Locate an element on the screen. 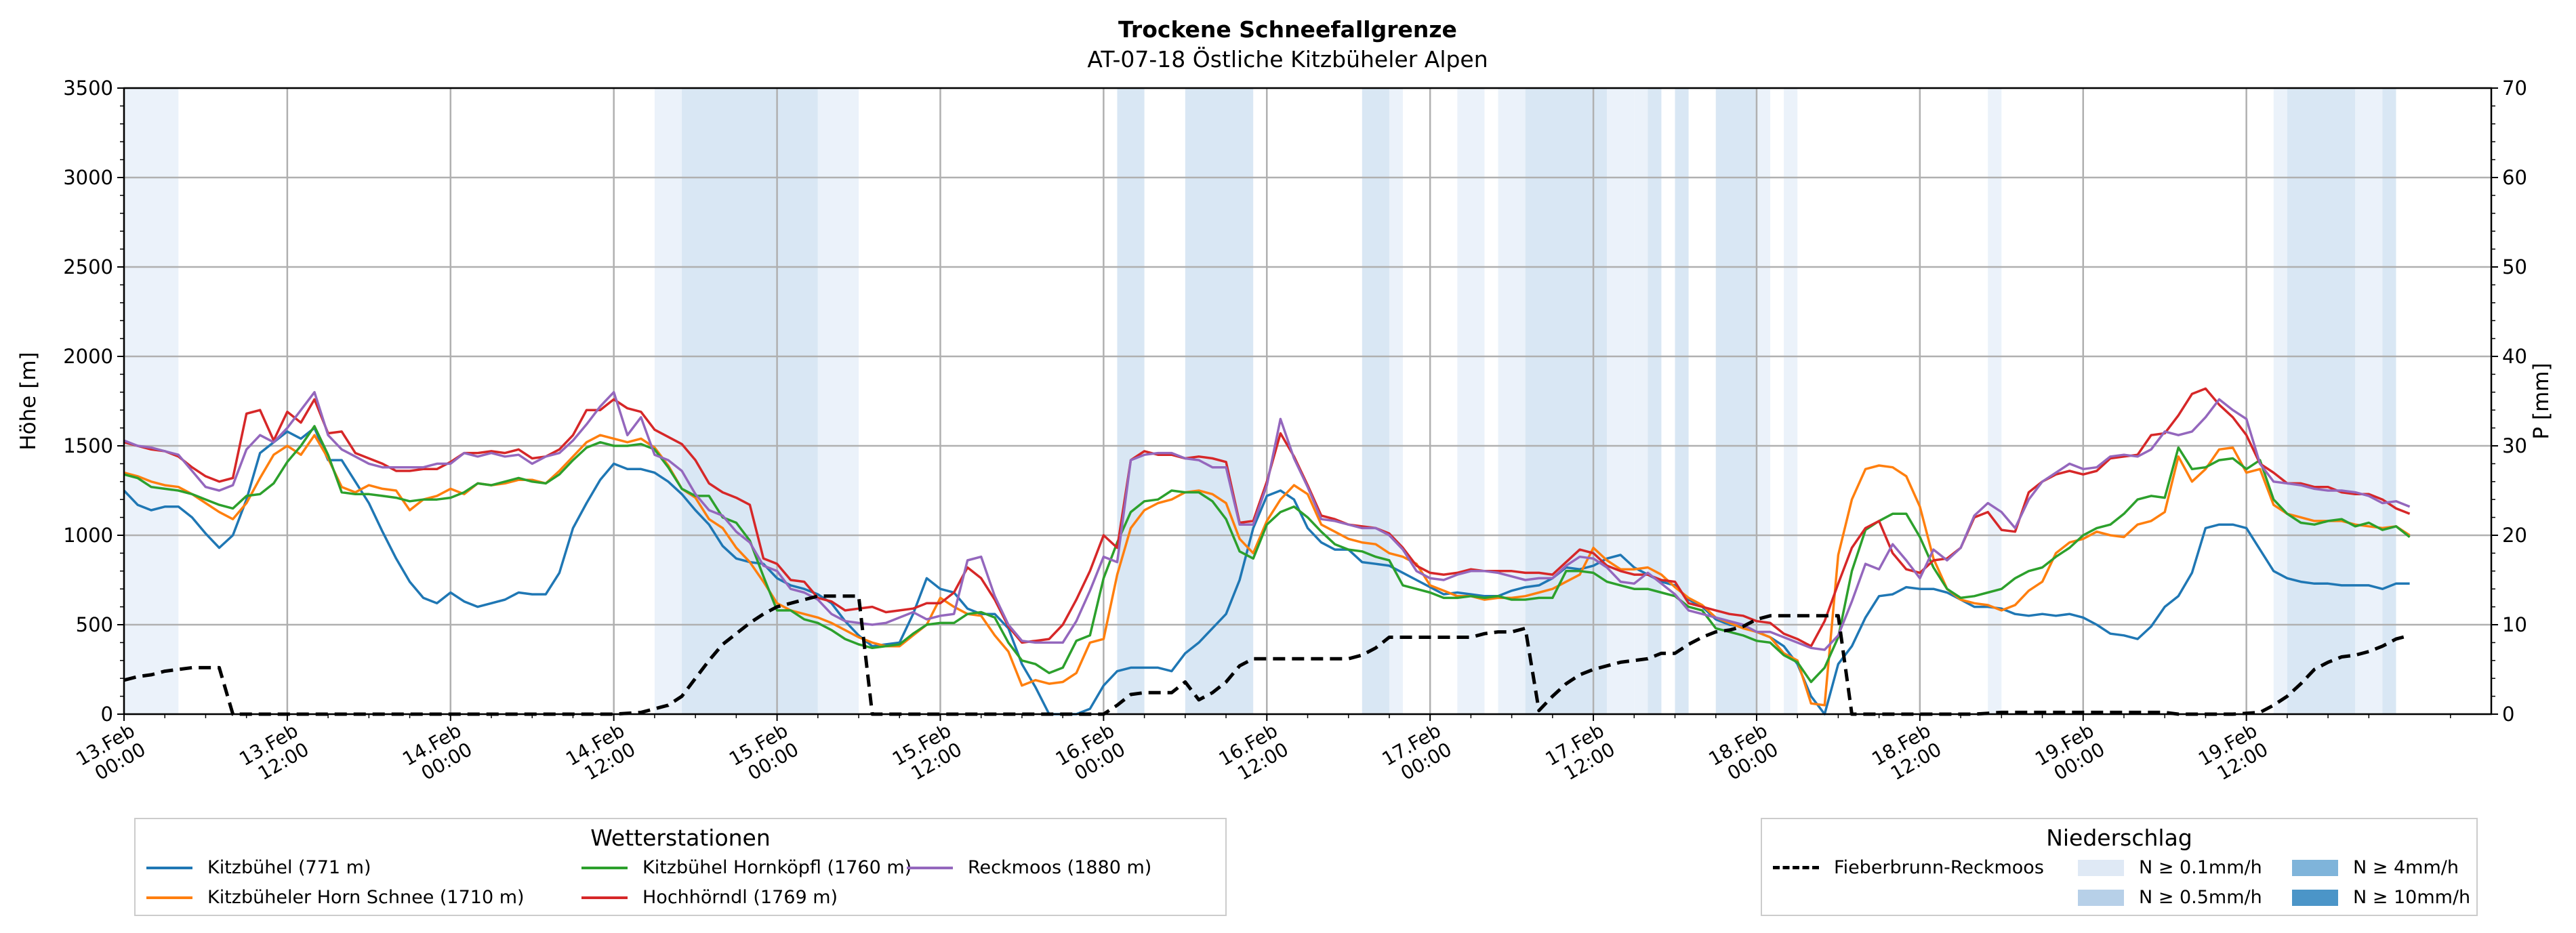  legend-entry-precip-10: N ≥ 10mm/h is located at coordinates (2381, 897).